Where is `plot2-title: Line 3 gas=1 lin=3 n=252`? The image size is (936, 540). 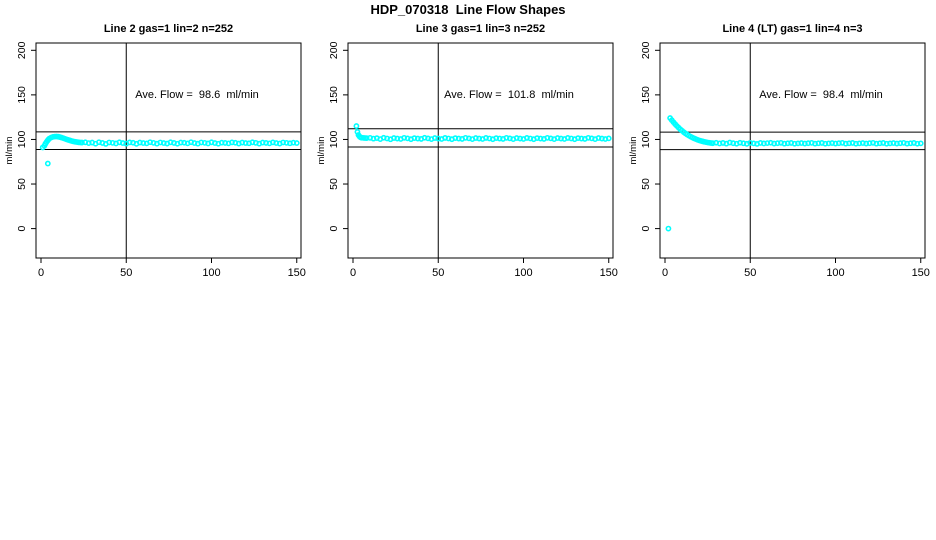
plot2-title: Line 3 gas=1 lin=3 n=252 is located at coordinates (480, 29).